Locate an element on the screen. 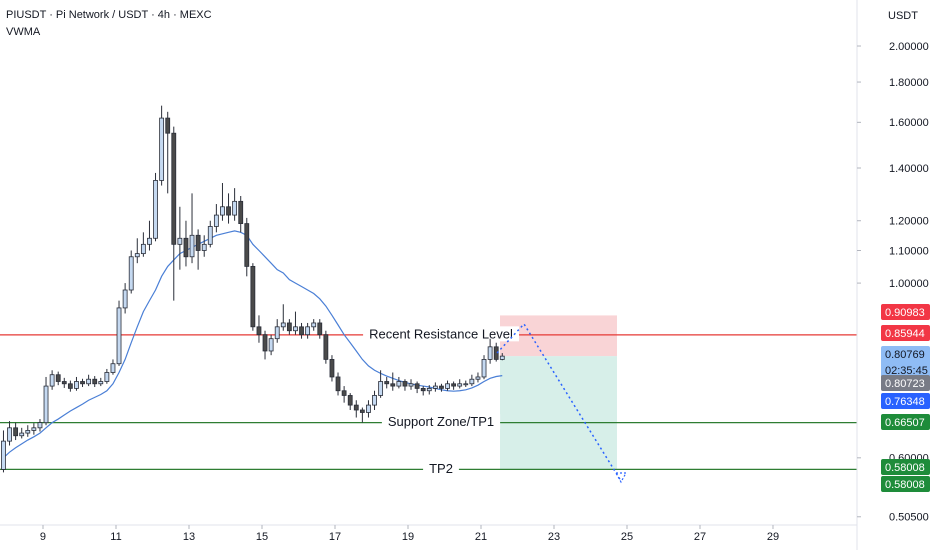 Image resolution: width=932 pixels, height=550 pixels. level-label: Support Zone/TP1 is located at coordinates (441, 421).